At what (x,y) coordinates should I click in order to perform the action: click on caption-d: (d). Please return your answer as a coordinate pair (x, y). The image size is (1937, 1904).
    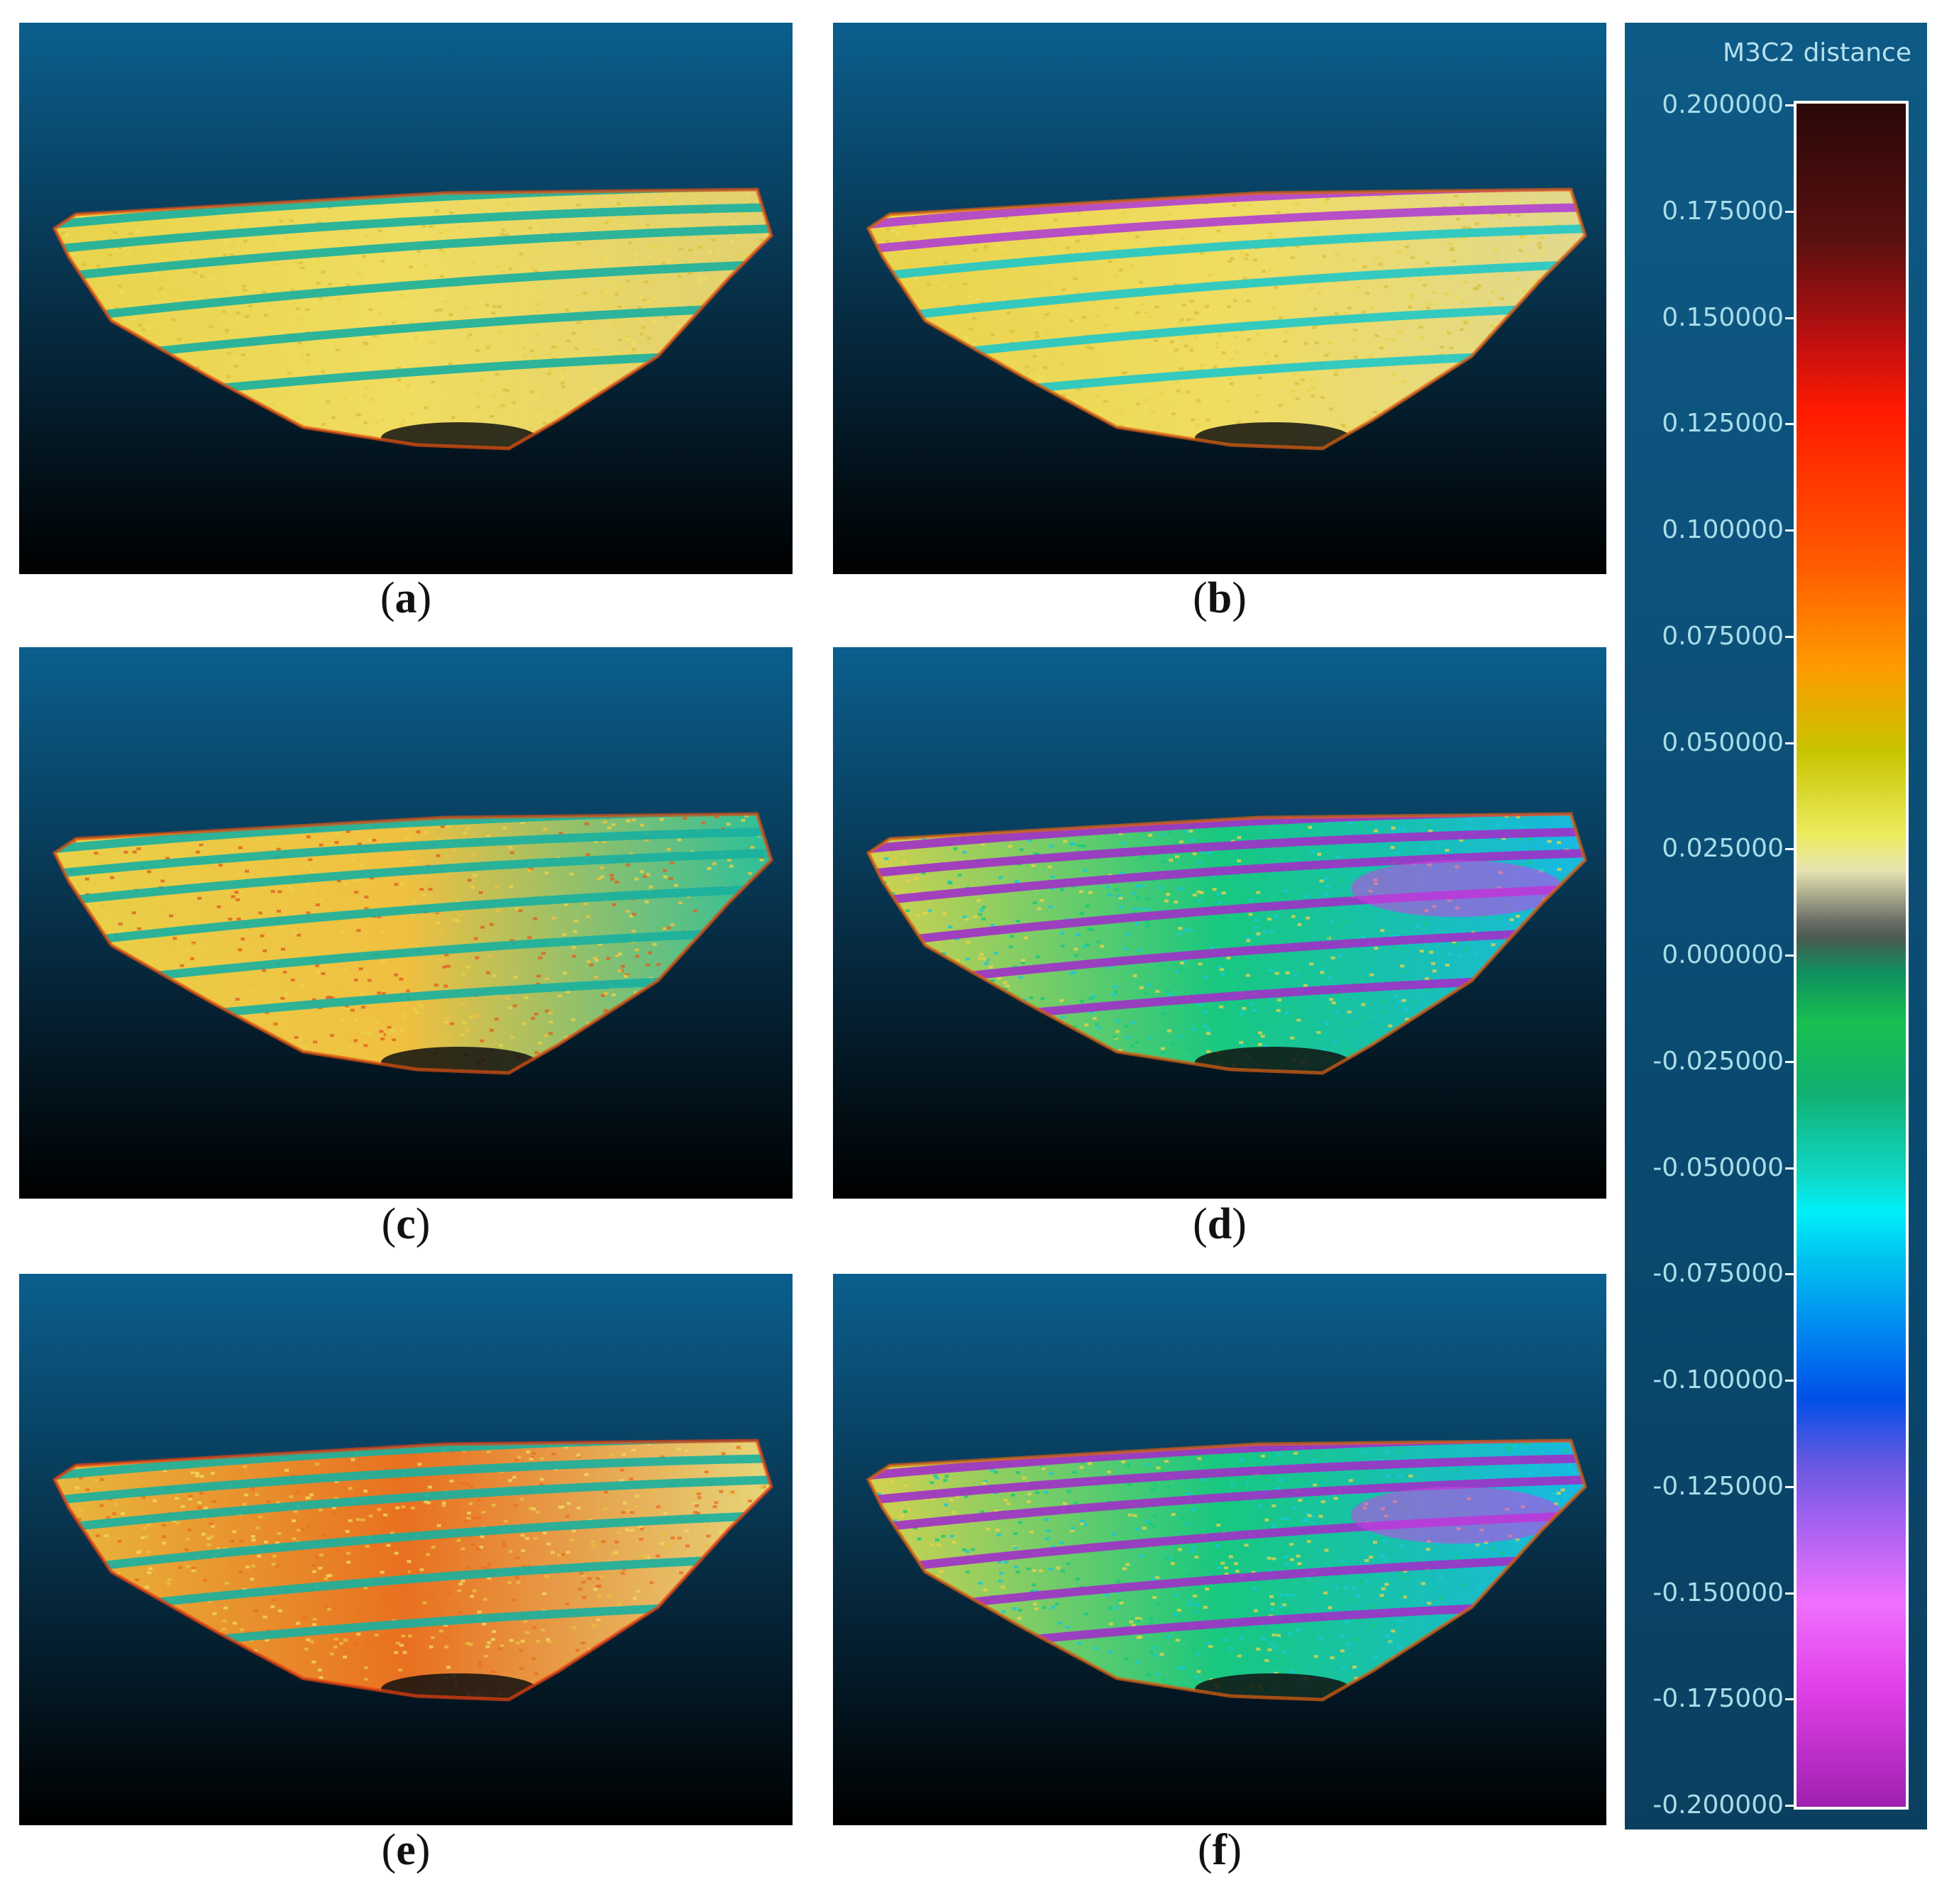
    Looking at the image, I should click on (1220, 1224).